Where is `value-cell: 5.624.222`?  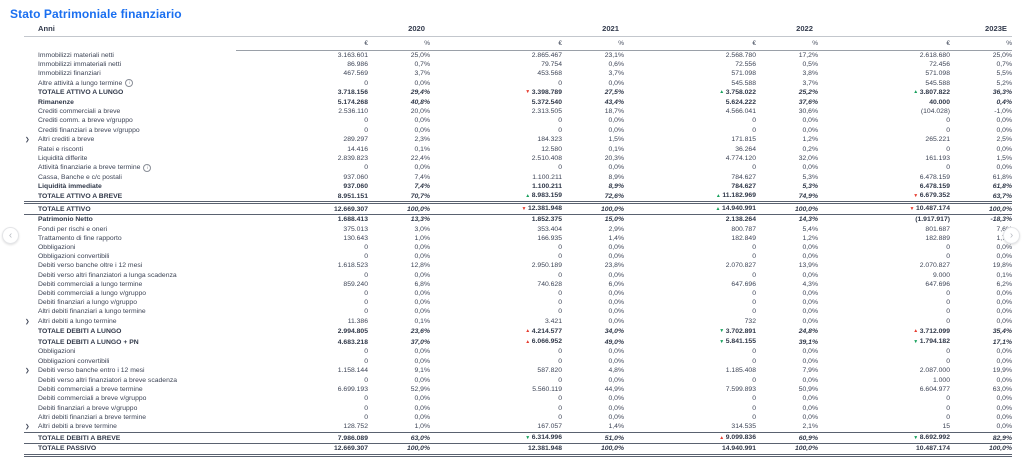
value-cell: 5.624.222 is located at coordinates (740, 103).